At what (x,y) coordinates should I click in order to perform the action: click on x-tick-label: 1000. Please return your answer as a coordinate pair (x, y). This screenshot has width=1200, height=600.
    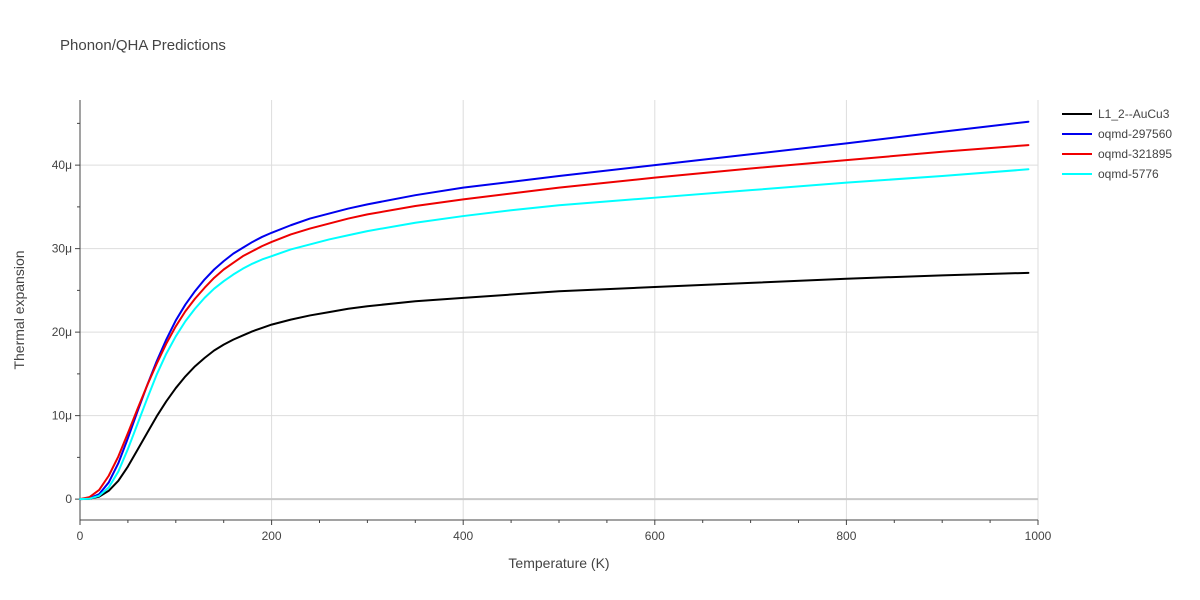
    Looking at the image, I should click on (1038, 536).